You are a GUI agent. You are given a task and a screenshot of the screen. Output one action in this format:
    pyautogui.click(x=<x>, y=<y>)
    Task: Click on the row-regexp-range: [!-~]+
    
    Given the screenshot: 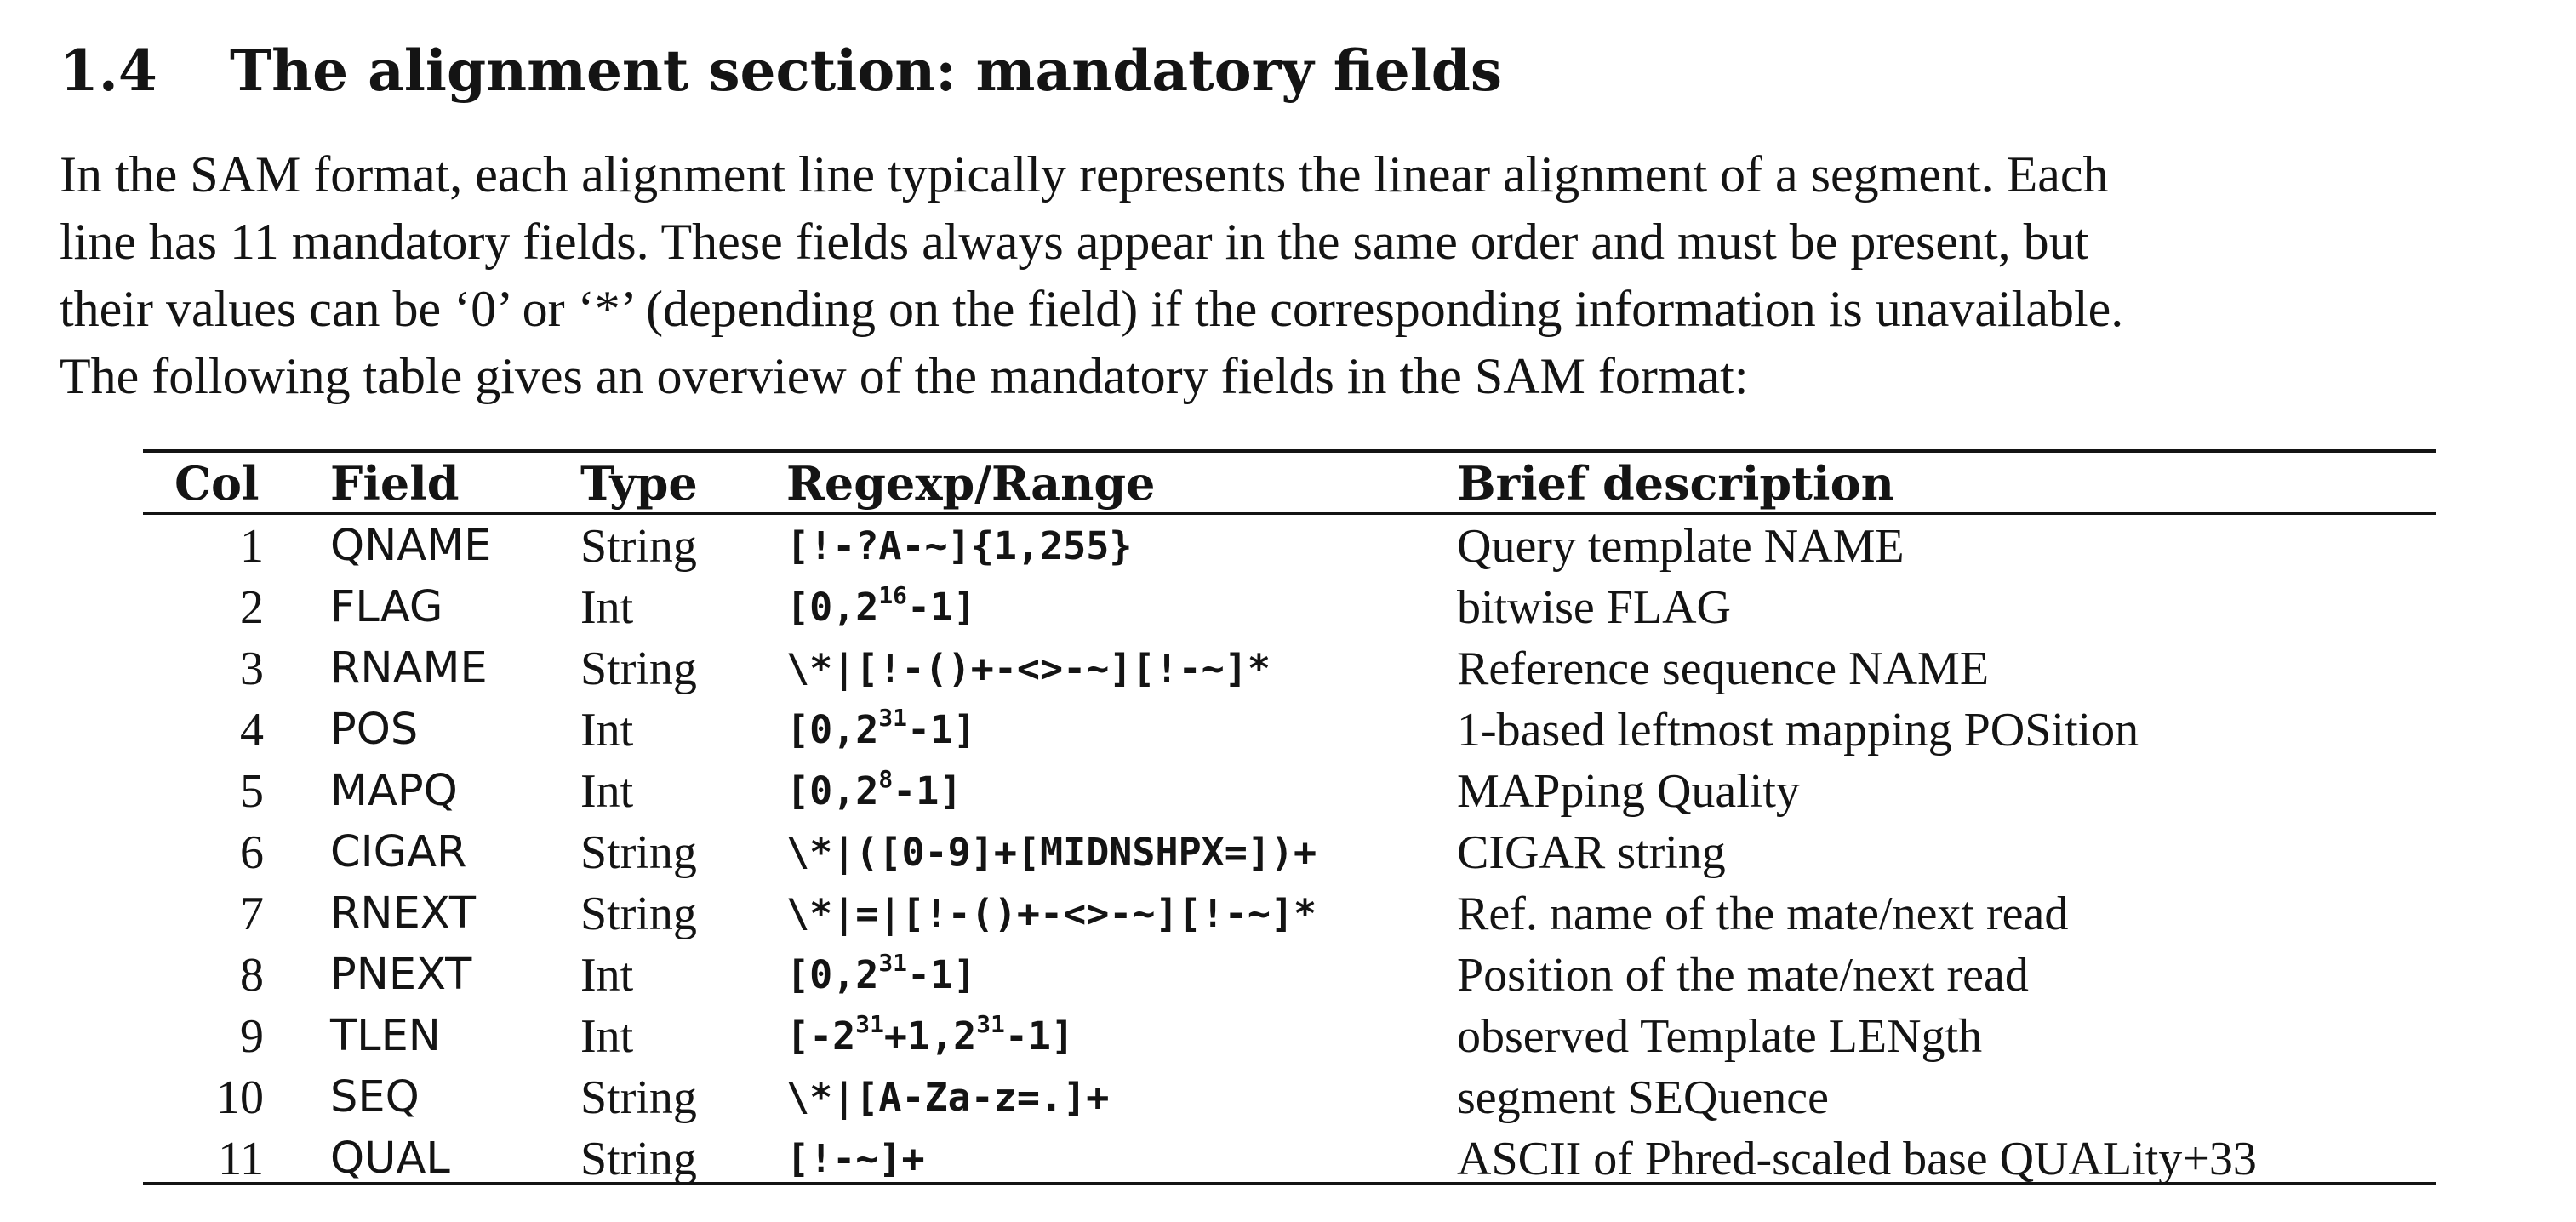 What is the action you would take?
    pyautogui.click(x=855, y=1159)
    